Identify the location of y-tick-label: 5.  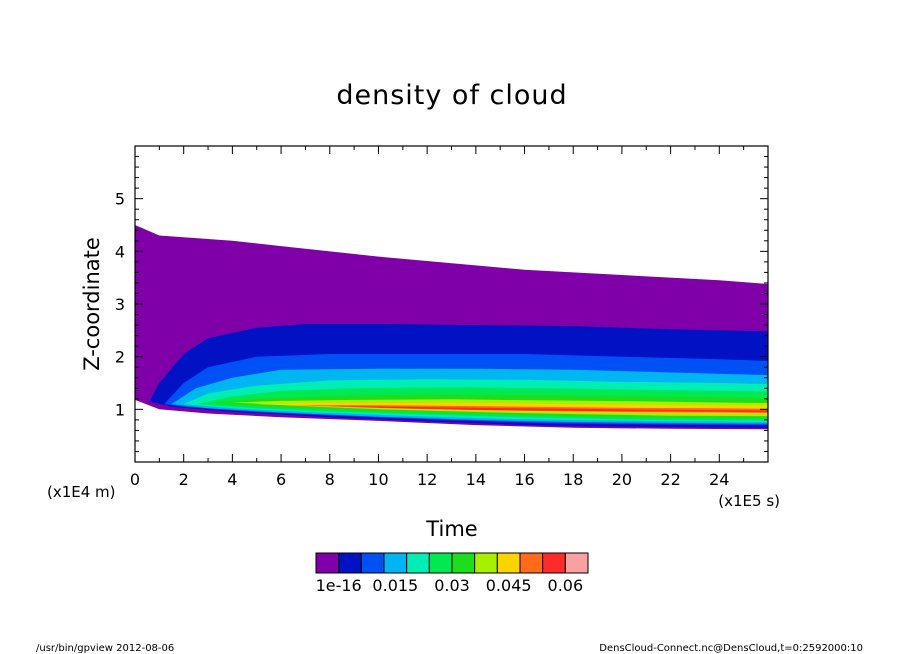
(120, 199).